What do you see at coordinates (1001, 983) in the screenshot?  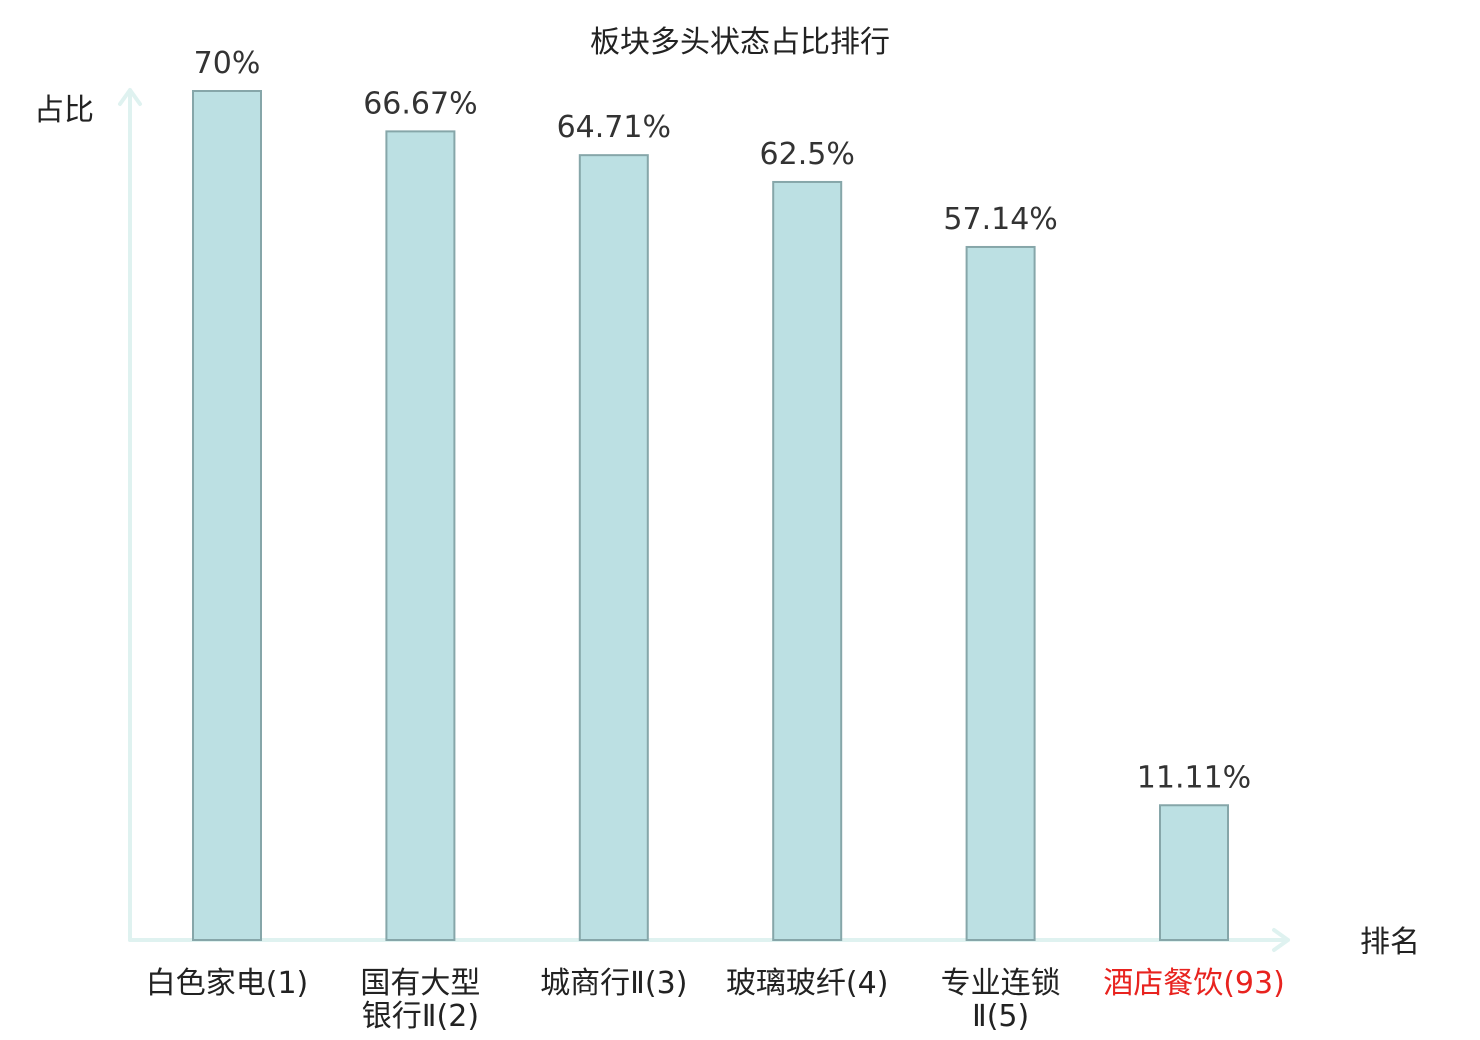 I see `category-label-4-line-0: 专业连锁` at bounding box center [1001, 983].